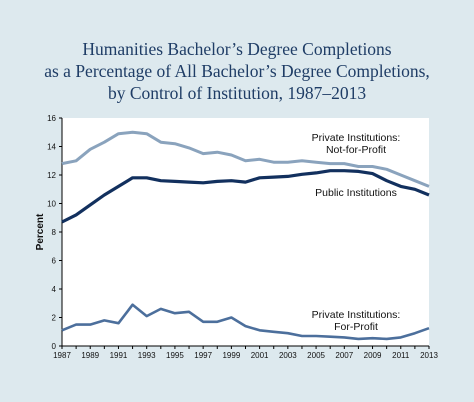 This screenshot has width=474, height=402. Describe the element at coordinates (237, 93) in the screenshot. I see `chart-title-line-3: by Control of Institution, 1987–2013` at that location.